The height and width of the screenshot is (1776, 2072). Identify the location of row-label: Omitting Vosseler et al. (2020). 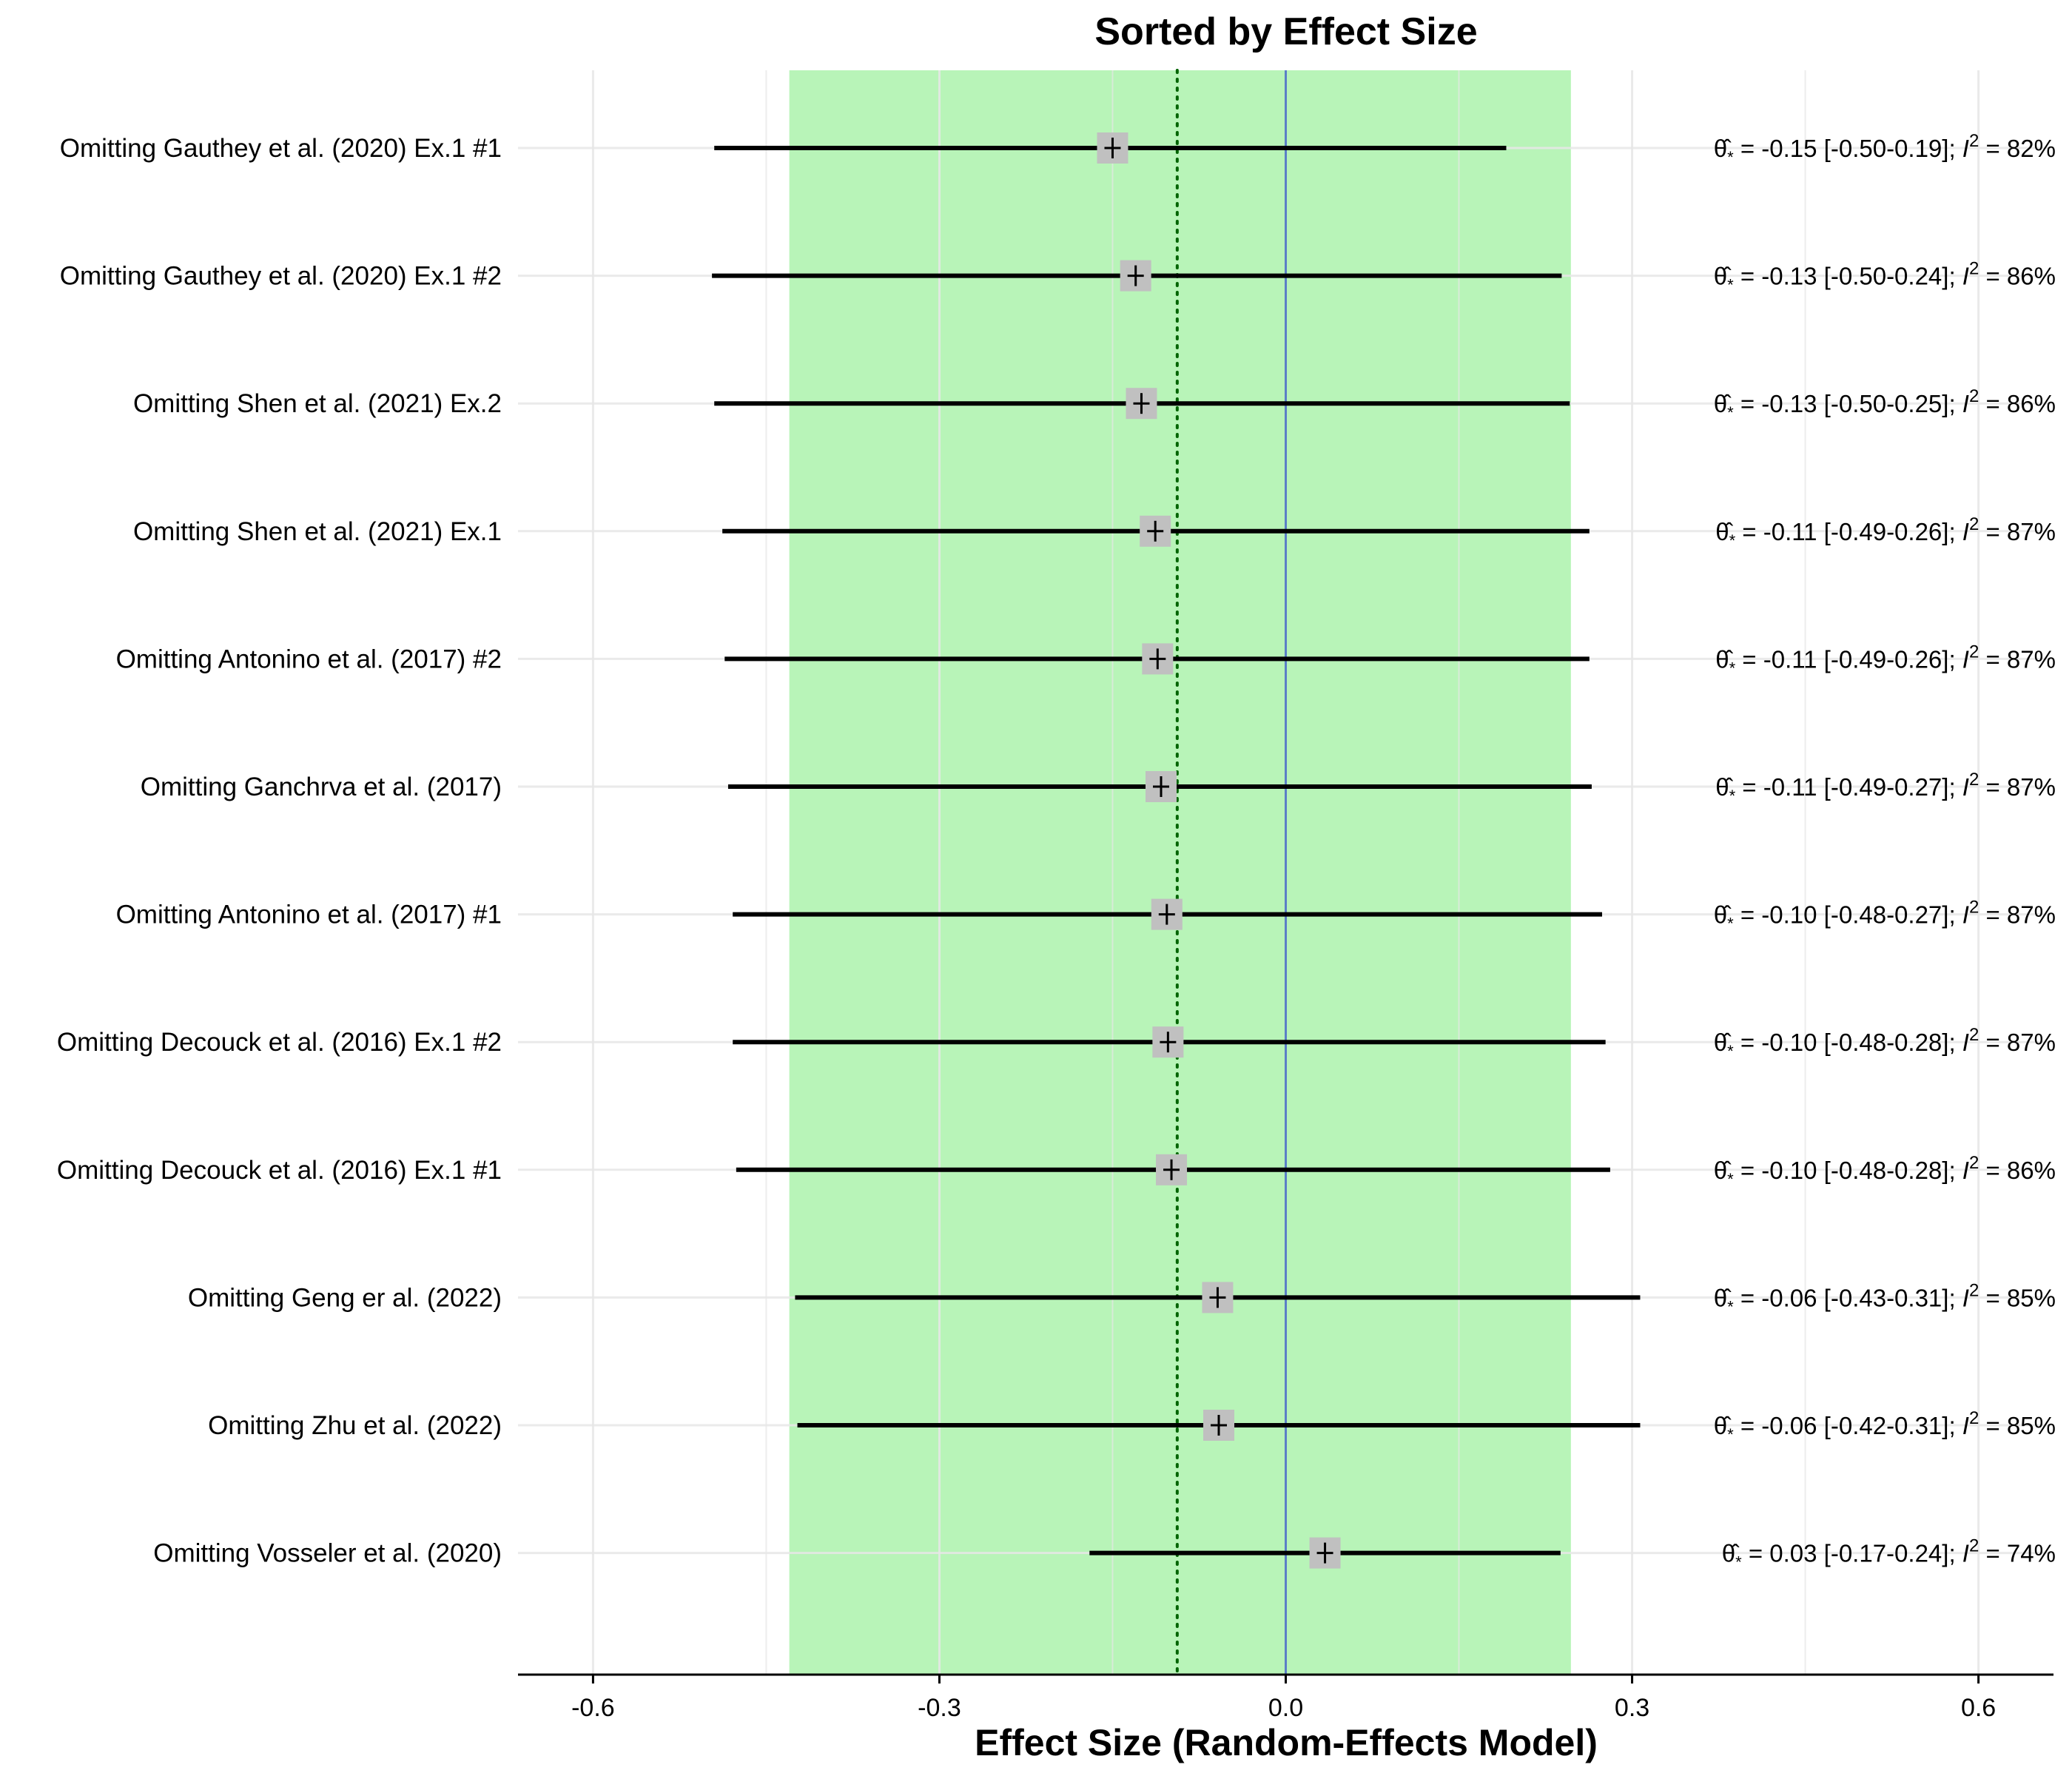
(327, 1553).